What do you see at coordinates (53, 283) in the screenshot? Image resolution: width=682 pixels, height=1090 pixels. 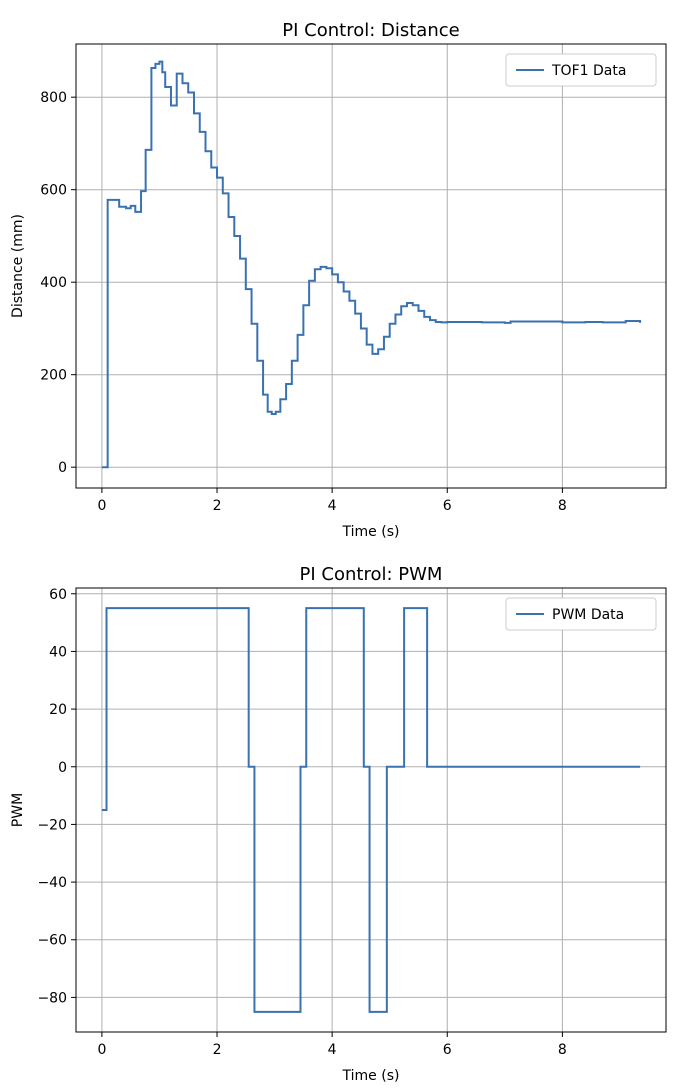 I see `y-tick-label: 400` at bounding box center [53, 283].